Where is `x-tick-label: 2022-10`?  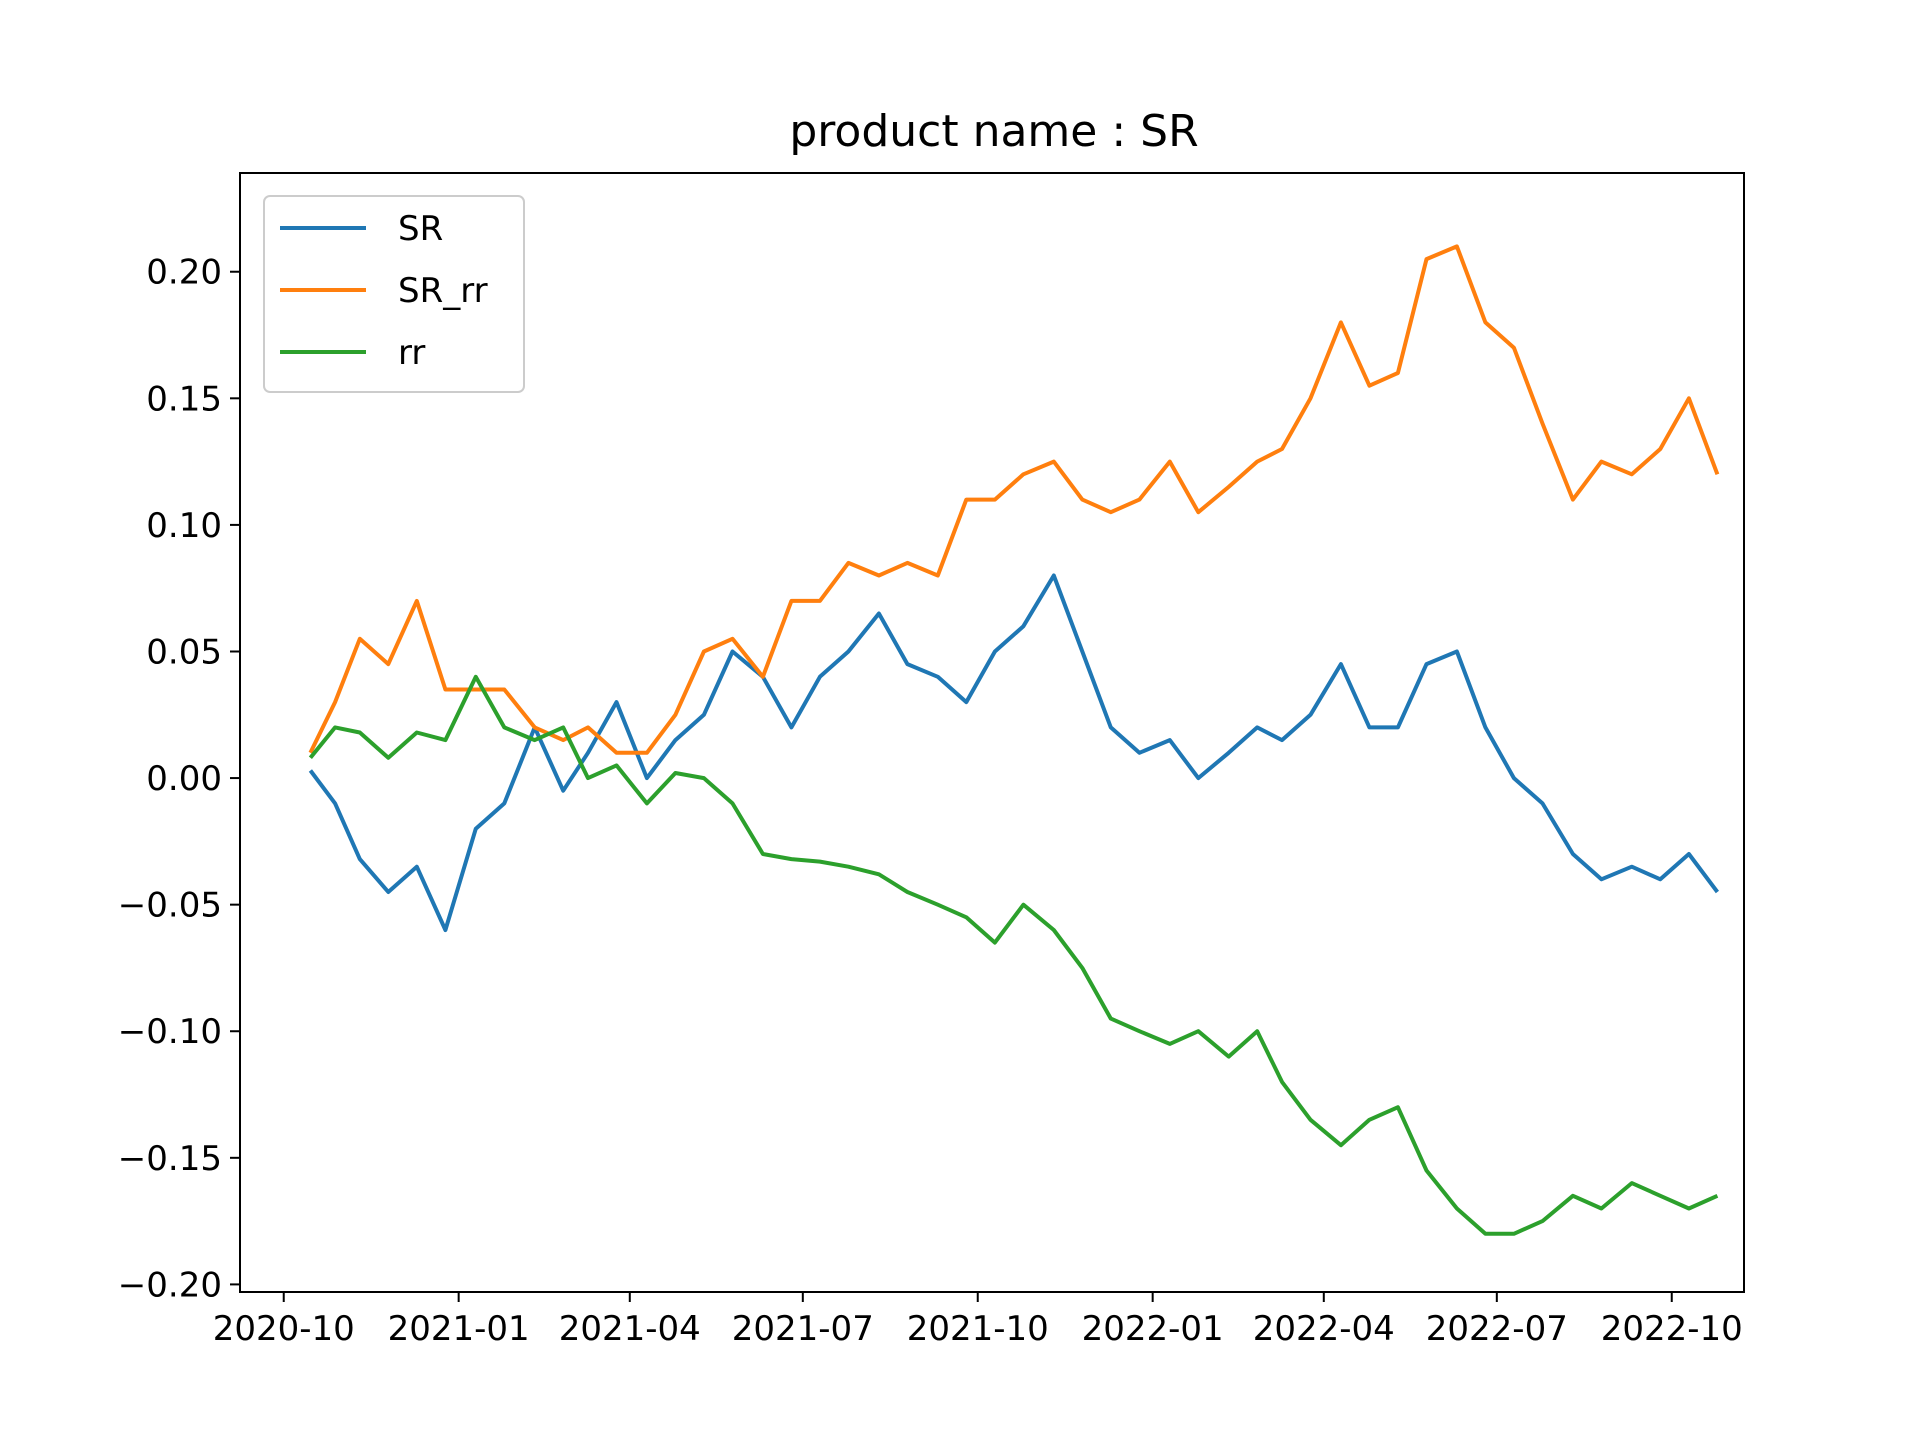 x-tick-label: 2022-10 is located at coordinates (1672, 1329).